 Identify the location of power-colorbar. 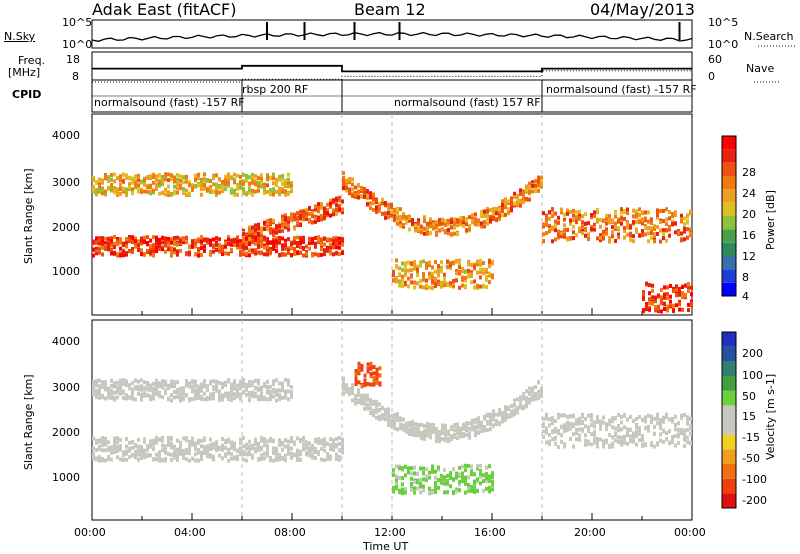
(729, 276).